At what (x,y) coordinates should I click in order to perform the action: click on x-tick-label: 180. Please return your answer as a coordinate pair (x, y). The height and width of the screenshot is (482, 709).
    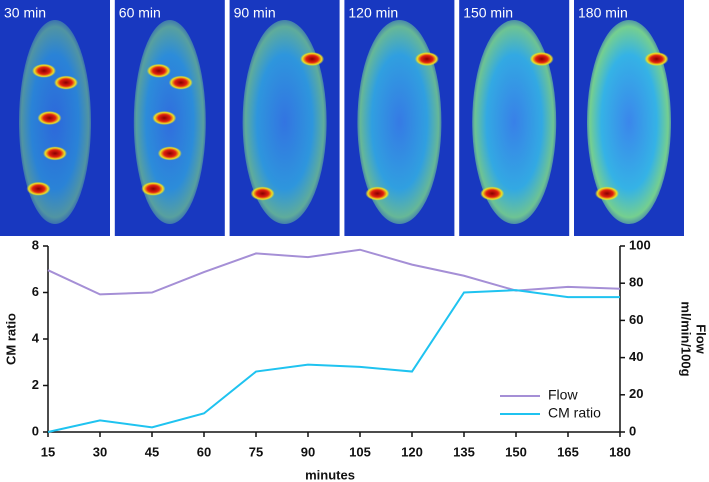
    Looking at the image, I should click on (620, 451).